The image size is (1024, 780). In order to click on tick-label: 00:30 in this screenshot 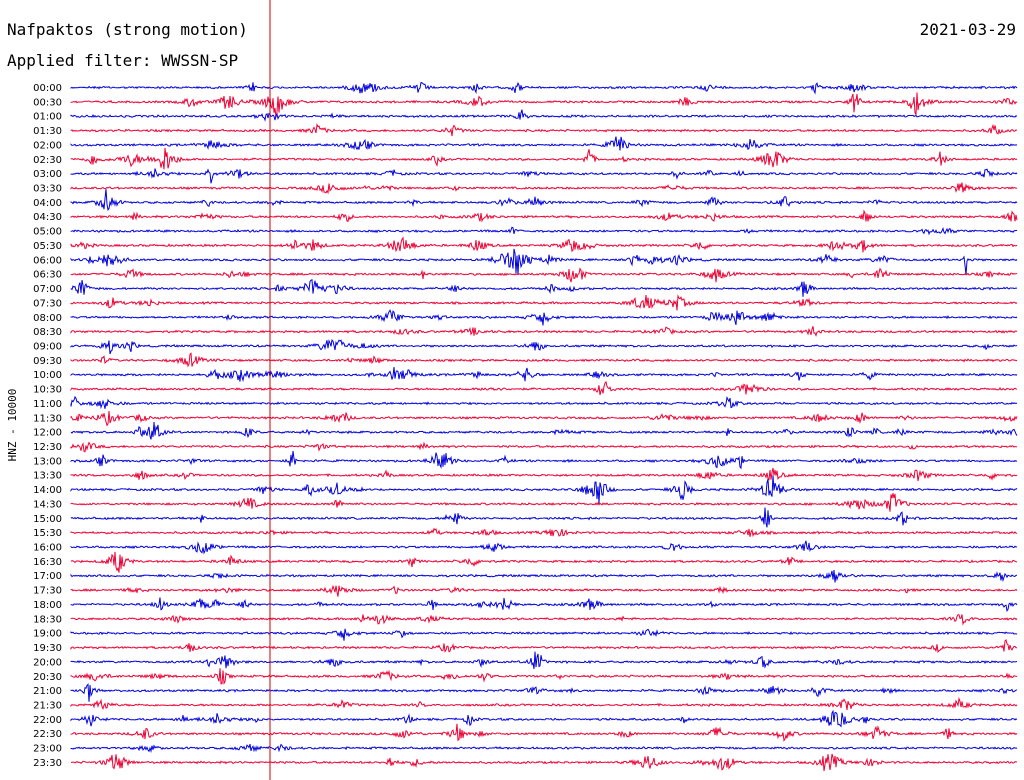, I will do `click(47, 102)`.